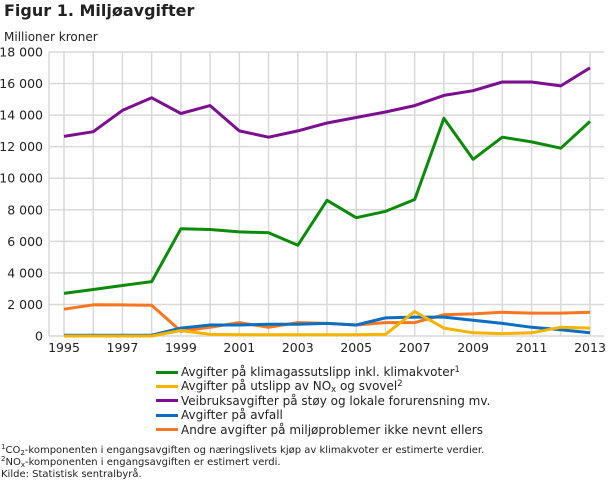 This screenshot has width=610, height=488. Describe the element at coordinates (25, 241) in the screenshot. I see `y-tick-label: 6 000` at that location.